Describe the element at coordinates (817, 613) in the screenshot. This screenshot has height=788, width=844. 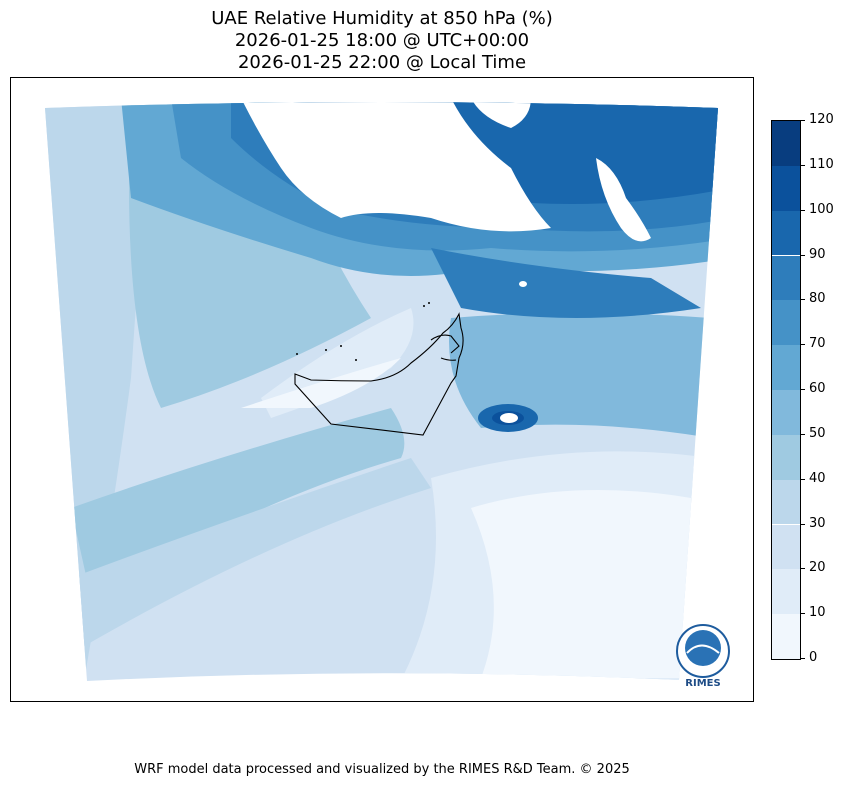
I see `colorbar-tick-label: 10` at that location.